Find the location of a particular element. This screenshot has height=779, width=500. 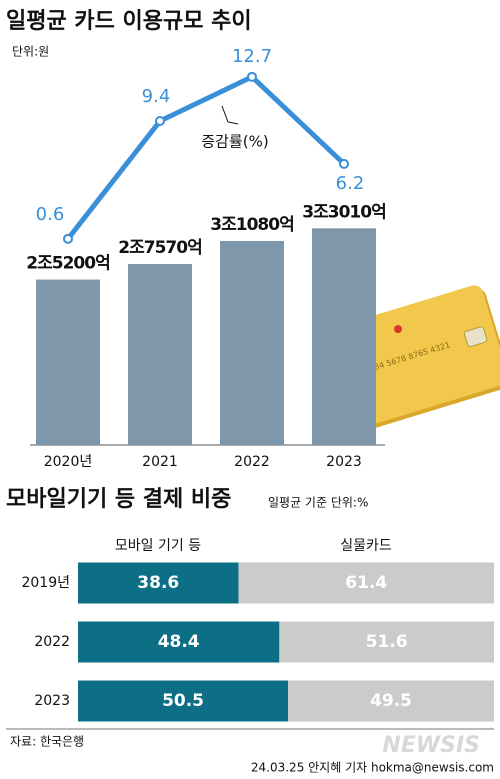

x-tick-label: 2022 is located at coordinates (252, 462).